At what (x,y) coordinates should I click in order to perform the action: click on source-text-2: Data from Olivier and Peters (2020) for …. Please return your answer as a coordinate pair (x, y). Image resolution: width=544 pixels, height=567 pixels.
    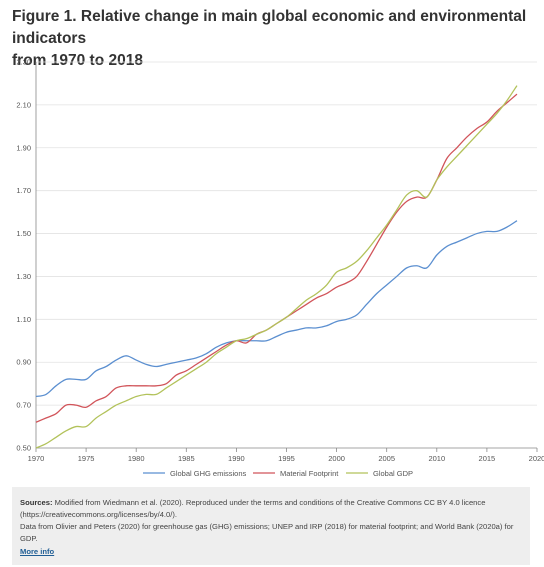
    Looking at the image, I should click on (267, 532).